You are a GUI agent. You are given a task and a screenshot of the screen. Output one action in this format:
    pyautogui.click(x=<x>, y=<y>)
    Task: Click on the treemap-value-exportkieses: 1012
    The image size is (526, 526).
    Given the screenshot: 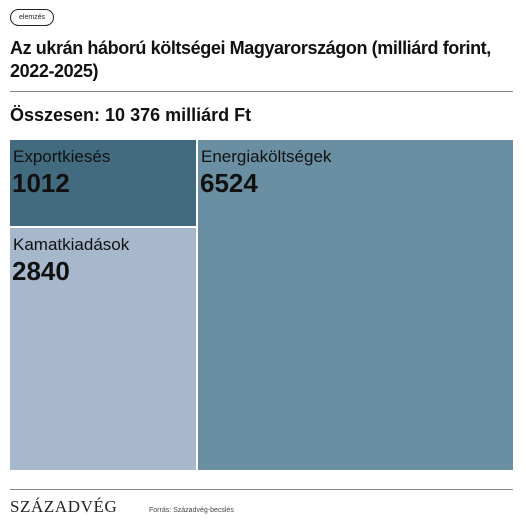 What is the action you would take?
    pyautogui.click(x=41, y=183)
    